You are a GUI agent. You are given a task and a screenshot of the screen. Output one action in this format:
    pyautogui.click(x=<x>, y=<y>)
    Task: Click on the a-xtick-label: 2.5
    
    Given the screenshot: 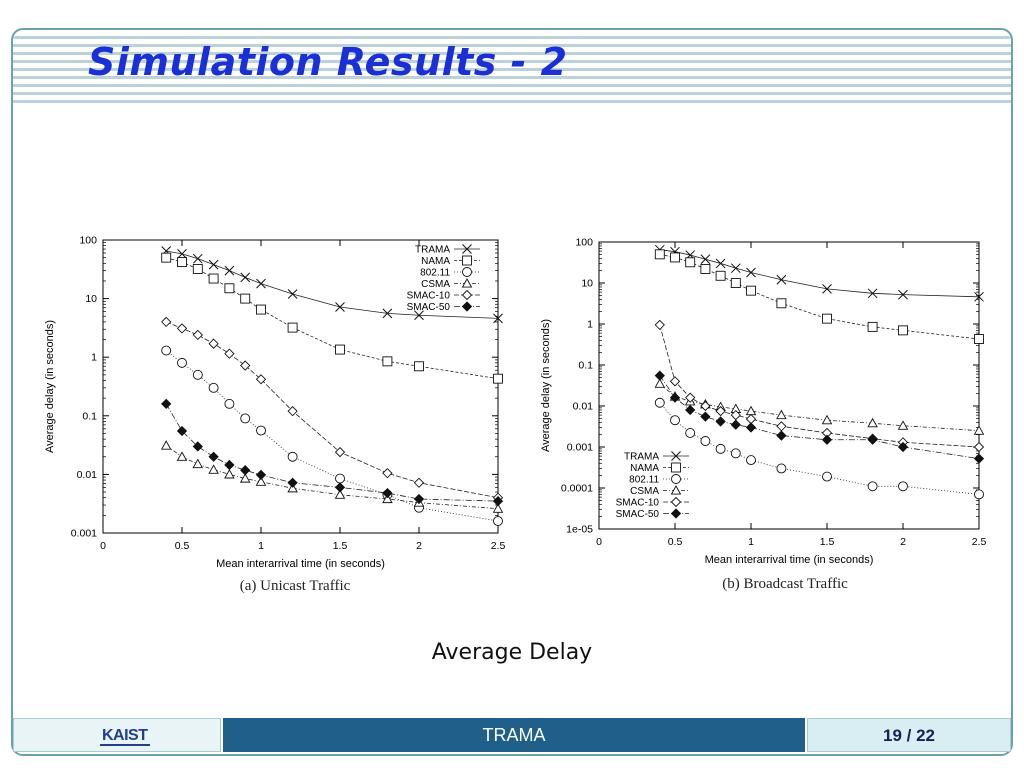 What is the action you would take?
    pyautogui.click(x=498, y=546)
    